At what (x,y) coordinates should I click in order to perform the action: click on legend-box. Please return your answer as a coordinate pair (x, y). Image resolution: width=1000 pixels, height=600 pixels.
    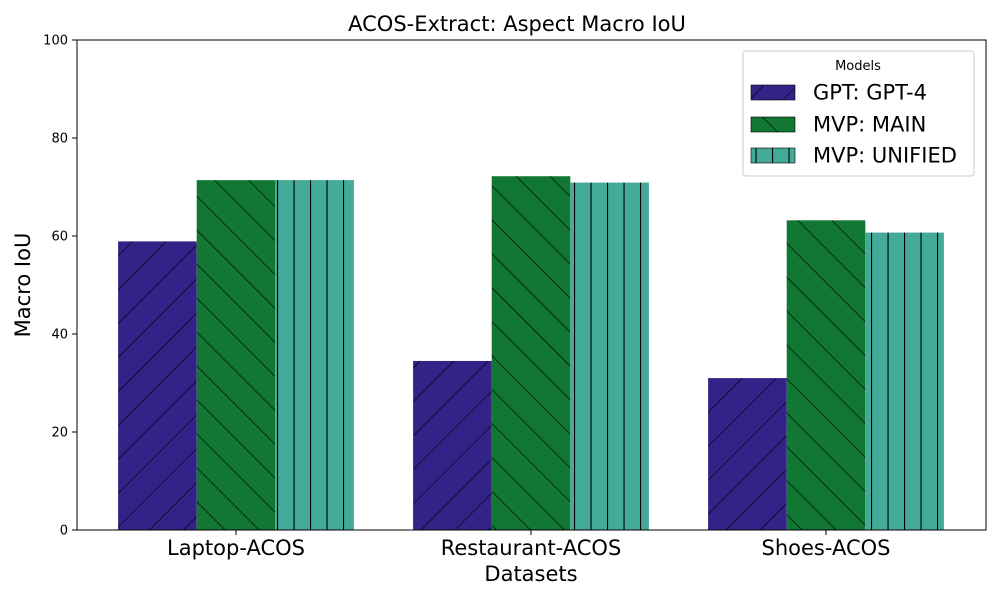
    Looking at the image, I should click on (858, 113).